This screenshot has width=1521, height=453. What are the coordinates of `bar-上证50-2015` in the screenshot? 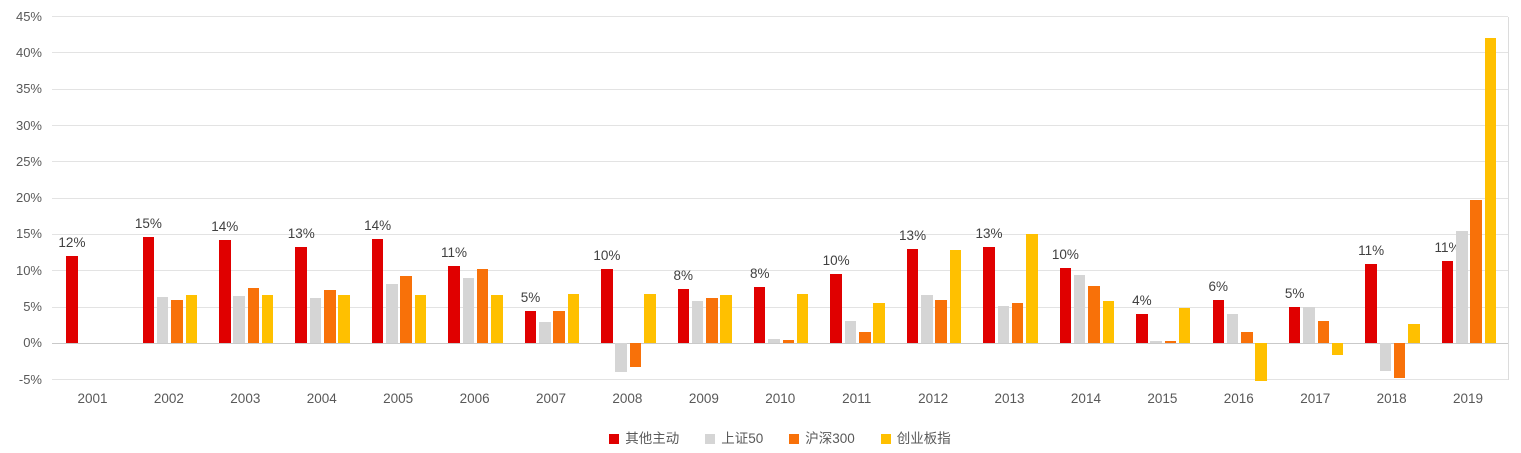 It's located at (1156, 342).